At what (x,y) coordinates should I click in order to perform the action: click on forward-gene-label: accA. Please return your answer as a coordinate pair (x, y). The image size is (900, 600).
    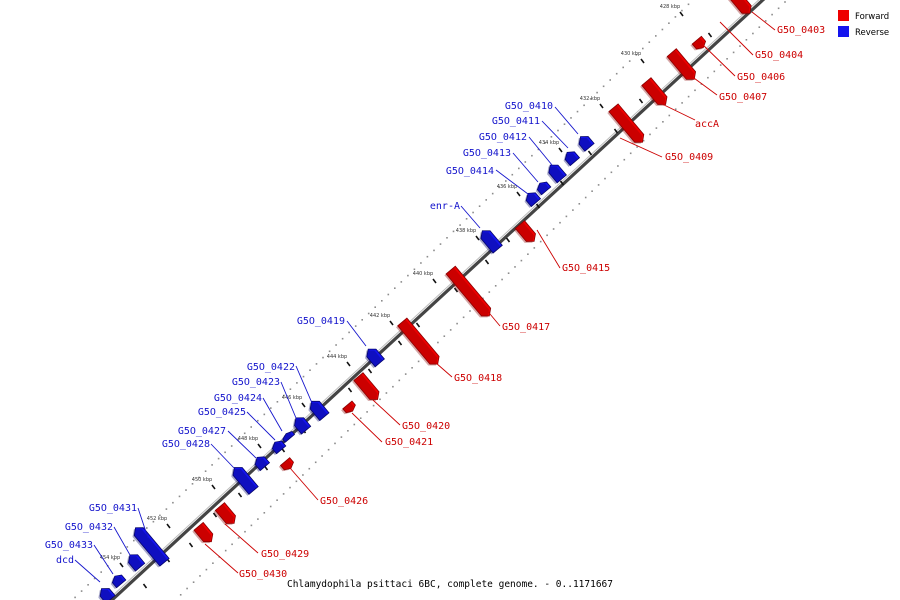
    Looking at the image, I should click on (707, 124).